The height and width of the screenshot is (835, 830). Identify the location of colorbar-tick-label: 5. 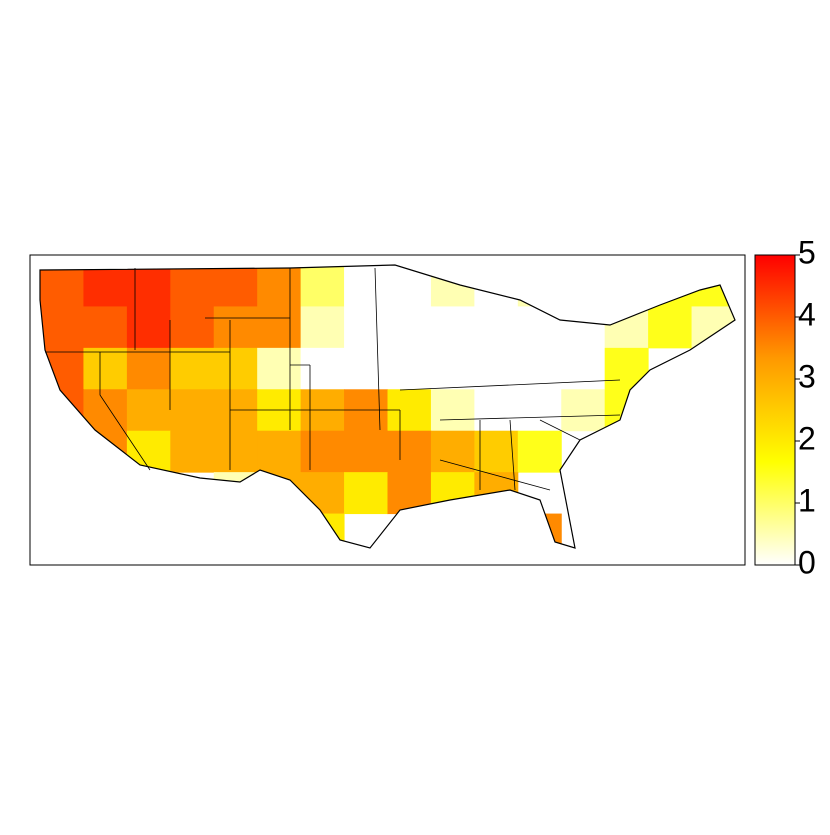
(807, 252).